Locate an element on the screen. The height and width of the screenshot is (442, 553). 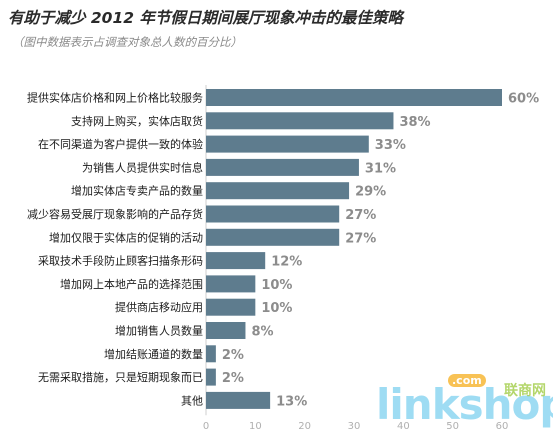
watermark-cn-text: 联商网 is located at coordinates (525, 391).